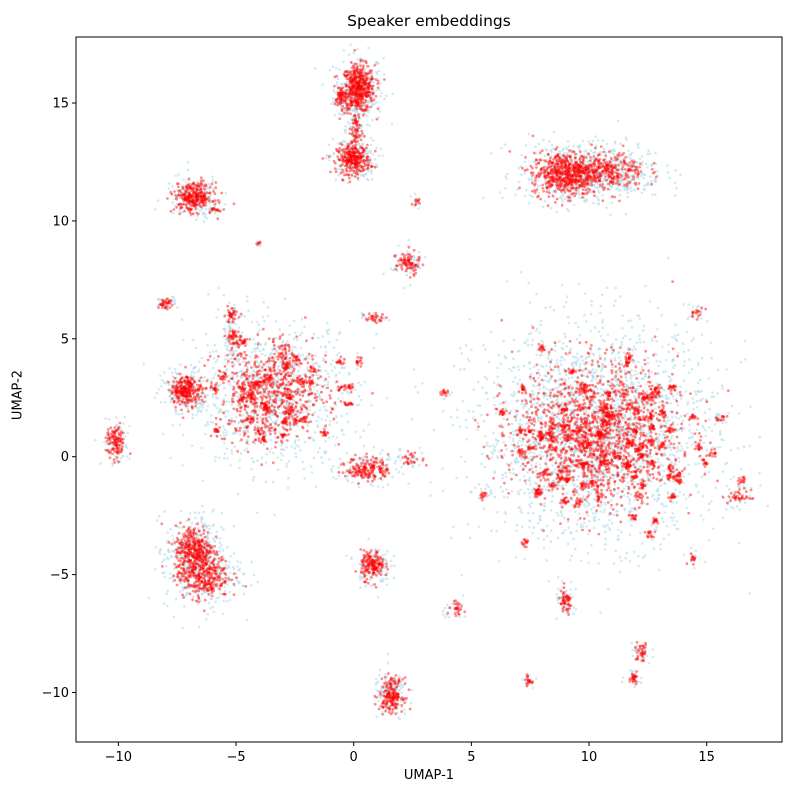 The image size is (800, 800). Describe the element at coordinates (354, 757) in the screenshot. I see `x-tick-label: 0` at that location.